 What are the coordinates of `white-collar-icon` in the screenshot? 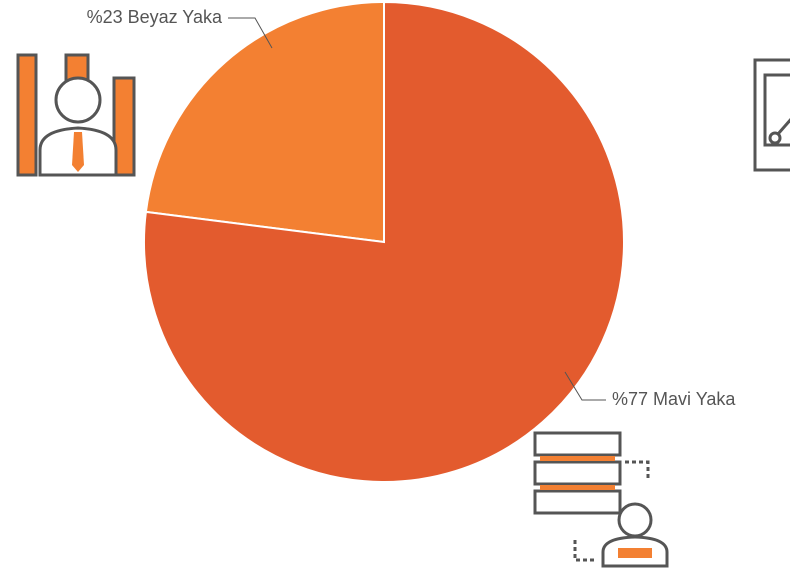 It's located at (76, 115).